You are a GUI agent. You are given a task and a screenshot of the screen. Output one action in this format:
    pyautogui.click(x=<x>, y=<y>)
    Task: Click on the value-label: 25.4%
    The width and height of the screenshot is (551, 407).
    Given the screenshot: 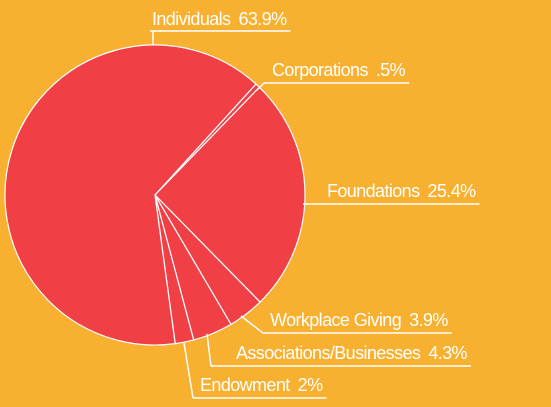 What is the action you would take?
    pyautogui.click(x=451, y=191)
    